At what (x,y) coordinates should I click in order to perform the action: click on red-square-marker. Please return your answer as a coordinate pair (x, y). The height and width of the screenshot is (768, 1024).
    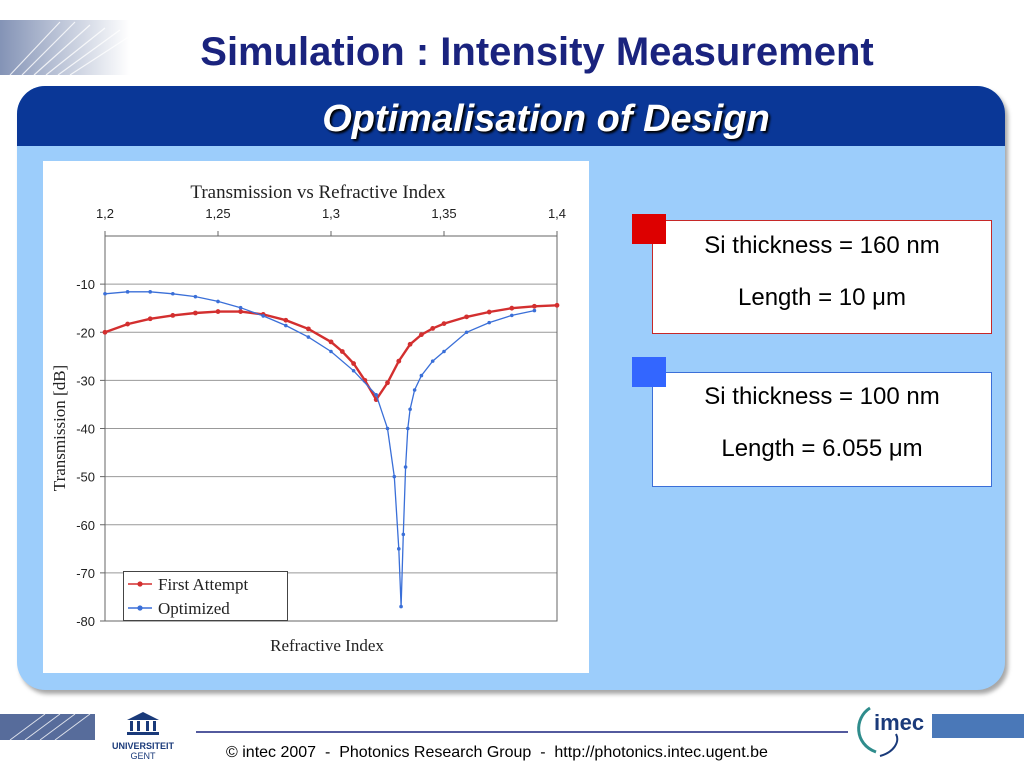
    Looking at the image, I should click on (649, 229).